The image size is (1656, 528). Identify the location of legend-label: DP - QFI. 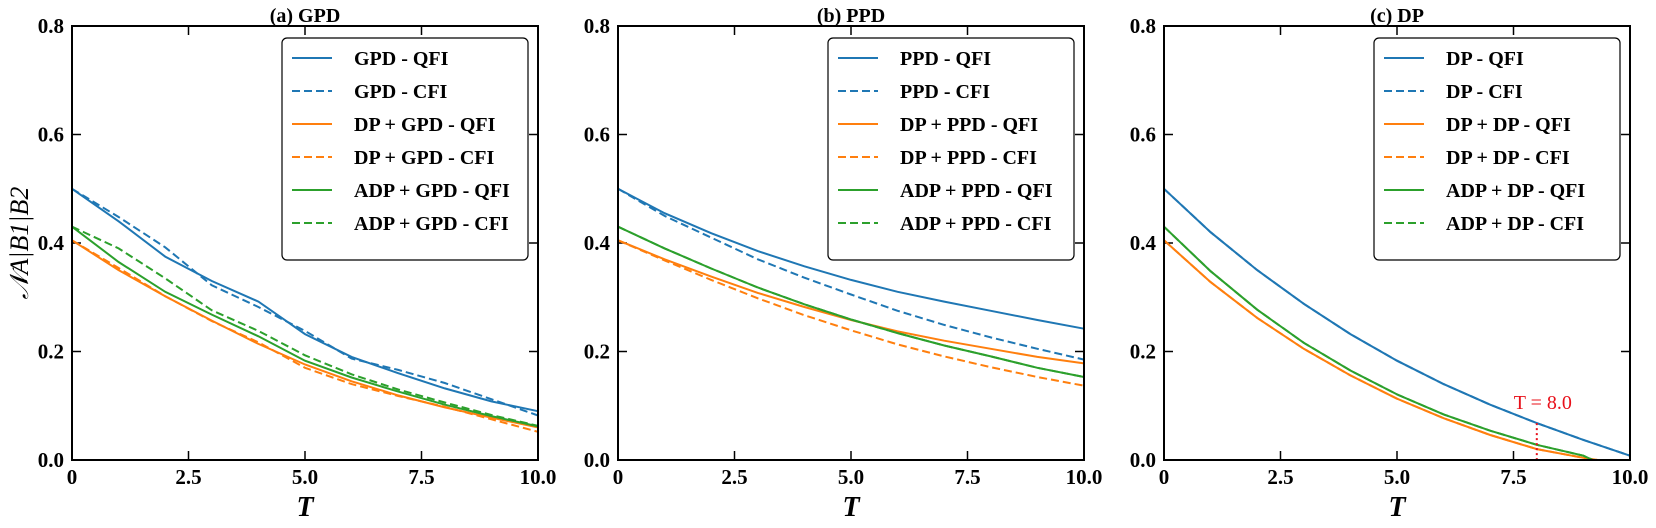
(1485, 59).